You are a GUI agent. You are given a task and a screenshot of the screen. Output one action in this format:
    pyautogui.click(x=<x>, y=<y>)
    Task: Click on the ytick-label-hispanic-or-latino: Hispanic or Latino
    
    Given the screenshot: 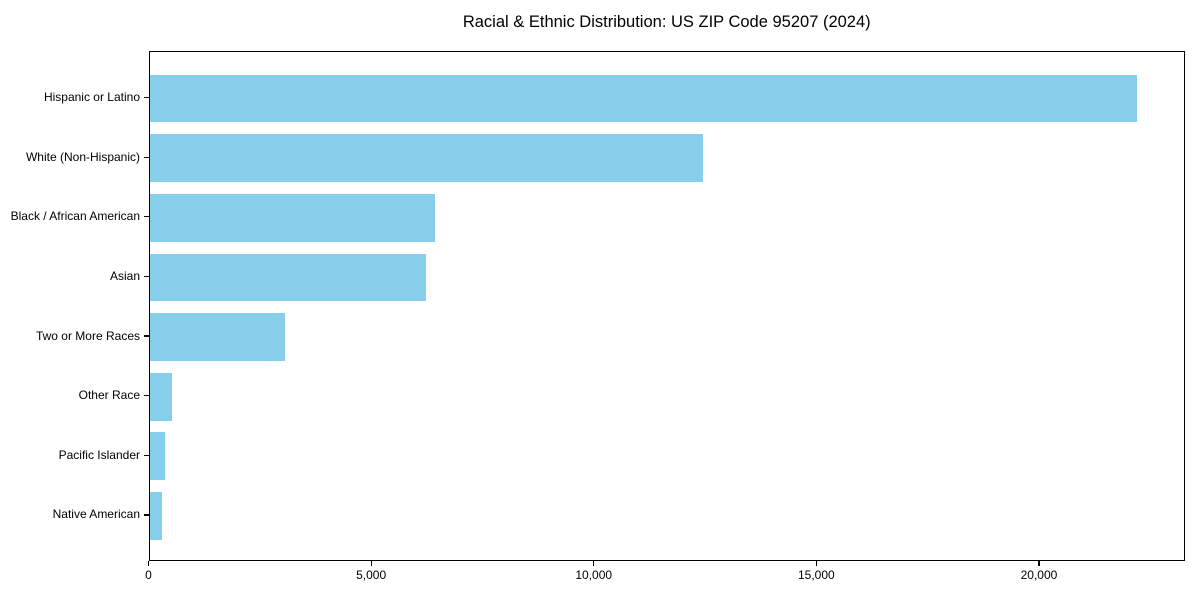 What is the action you would take?
    pyautogui.click(x=91, y=97)
    